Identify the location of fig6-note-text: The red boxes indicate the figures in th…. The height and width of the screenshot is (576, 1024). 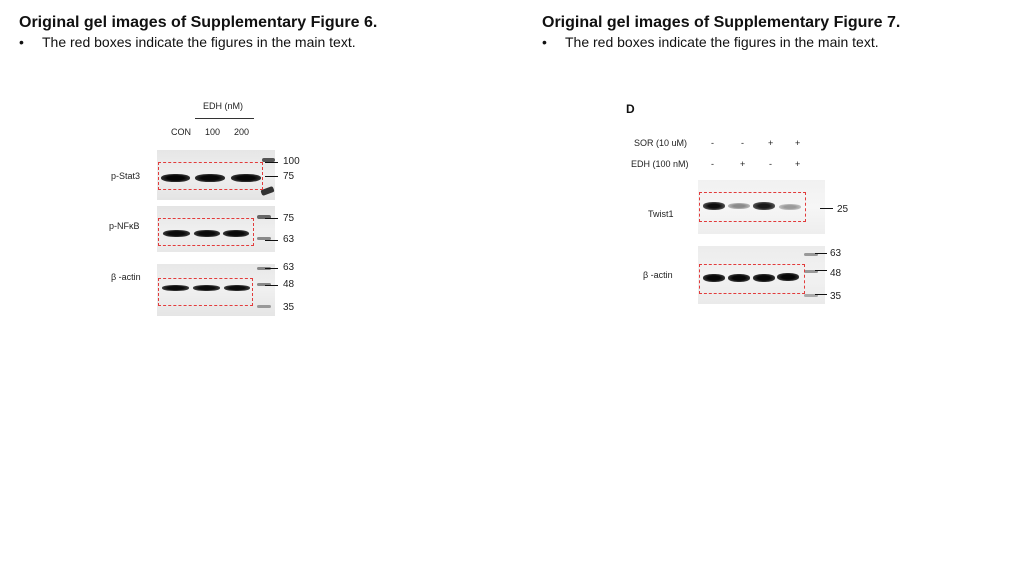
(199, 42).